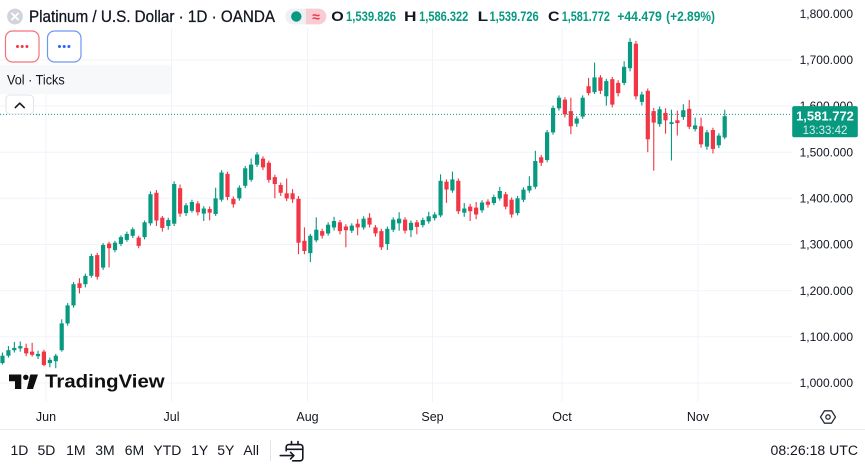  I want to click on svg-text: 5Y, so click(226, 450).